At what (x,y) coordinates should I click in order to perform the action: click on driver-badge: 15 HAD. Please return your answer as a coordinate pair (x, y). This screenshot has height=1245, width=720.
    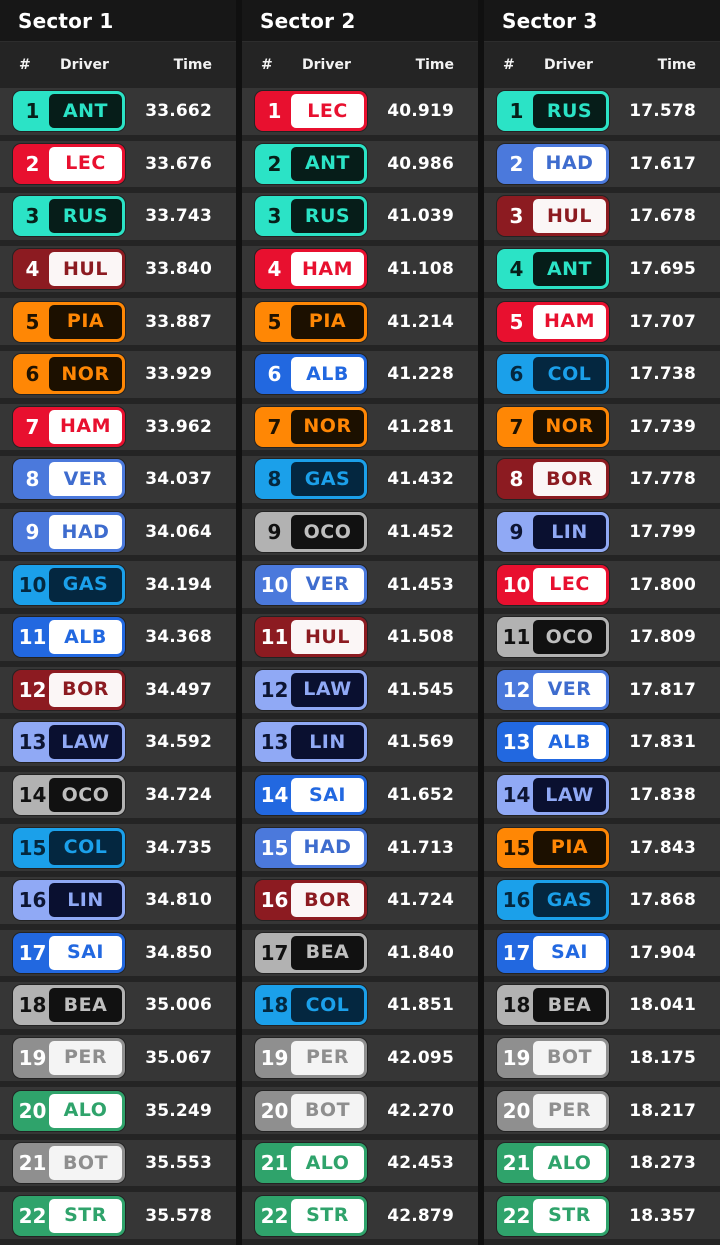
    Looking at the image, I should click on (311, 847).